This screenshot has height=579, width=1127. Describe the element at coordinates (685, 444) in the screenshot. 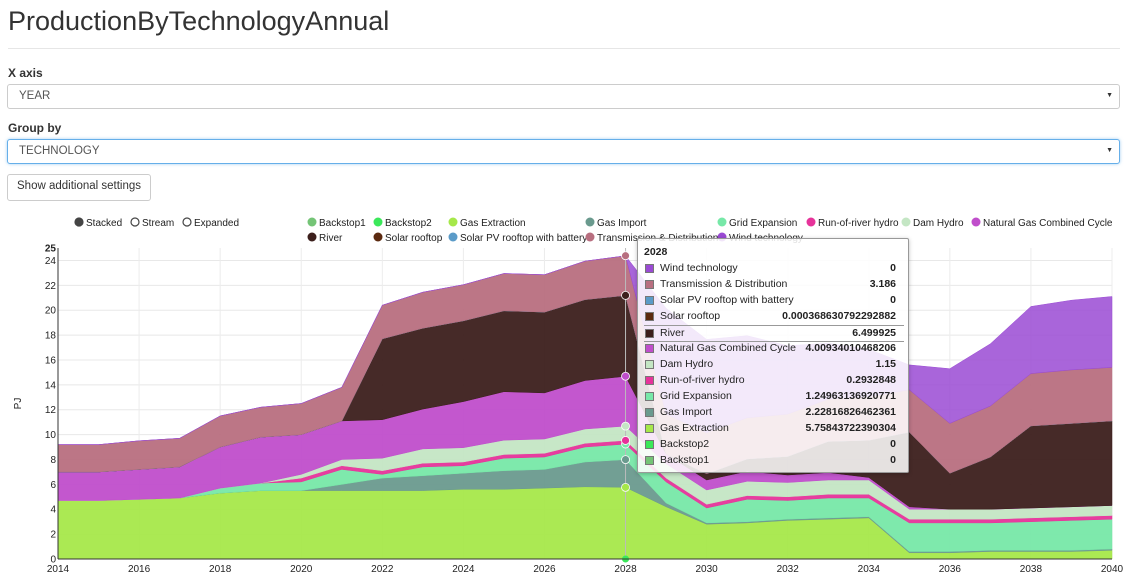

I see `tooltip-series-name: Backstop2` at that location.